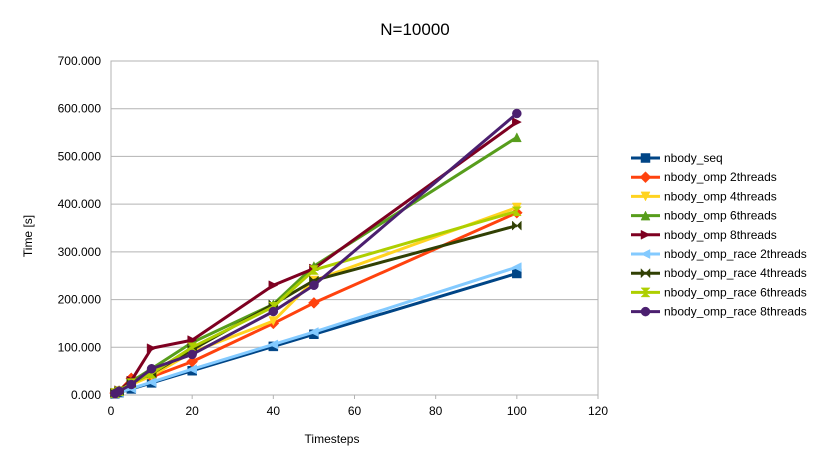 Image resolution: width=829 pixels, height=466 pixels. I want to click on x-tick-label: 0, so click(111, 411).